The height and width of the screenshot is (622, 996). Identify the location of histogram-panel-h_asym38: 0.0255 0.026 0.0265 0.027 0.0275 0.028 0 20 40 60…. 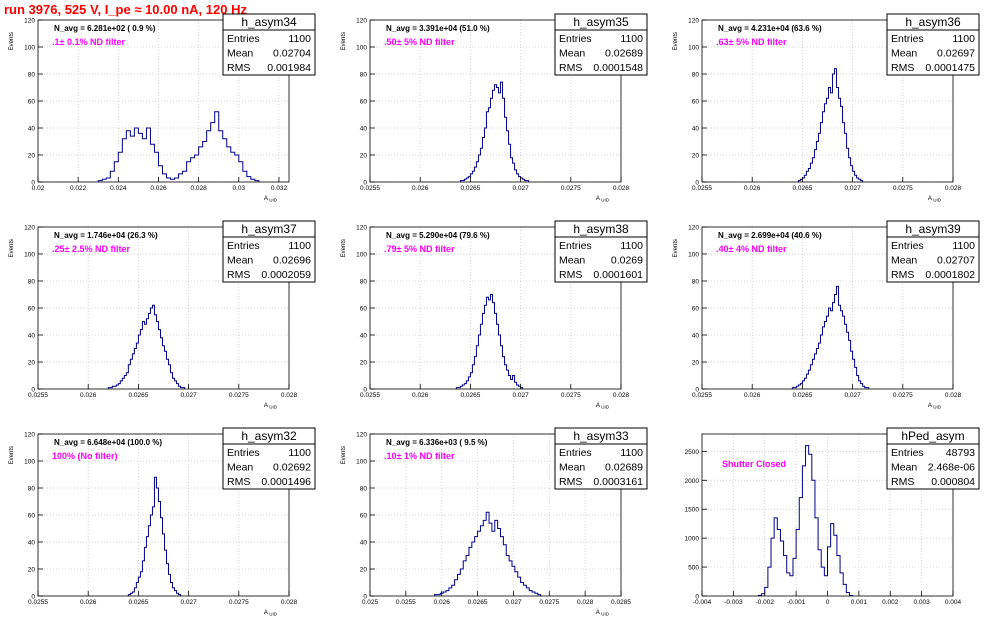
(494, 315).